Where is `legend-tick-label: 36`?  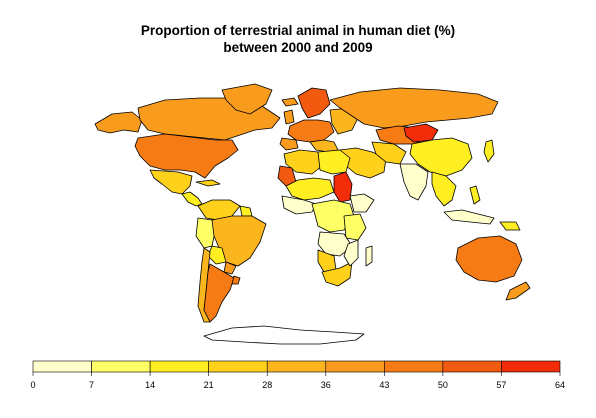
legend-tick-label: 36 is located at coordinates (326, 385).